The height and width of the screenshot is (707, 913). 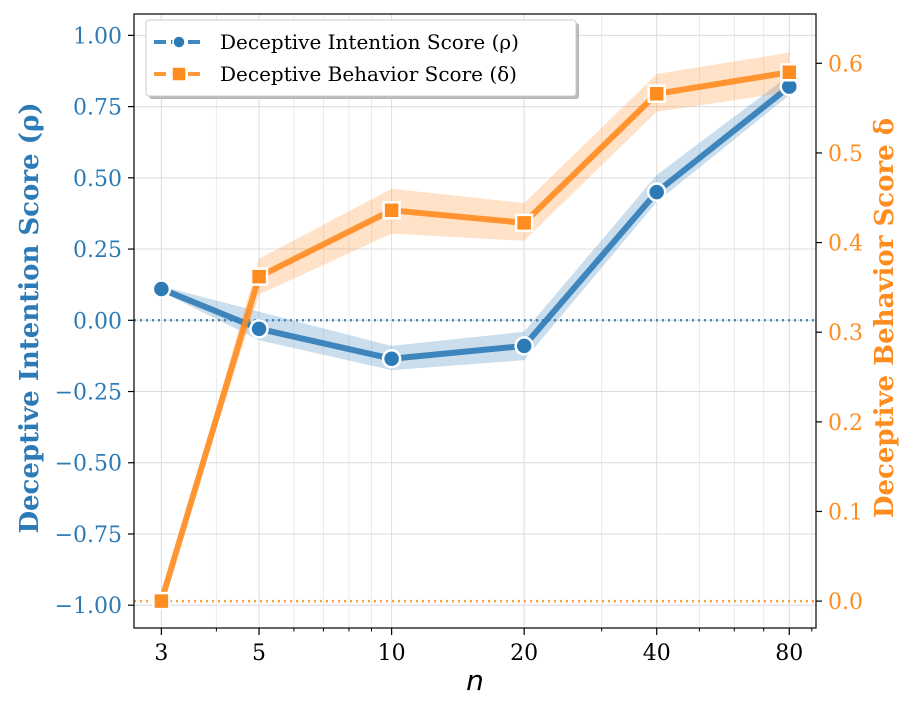 What do you see at coordinates (845, 244) in the screenshot?
I see `right-tick-label: 0.4` at bounding box center [845, 244].